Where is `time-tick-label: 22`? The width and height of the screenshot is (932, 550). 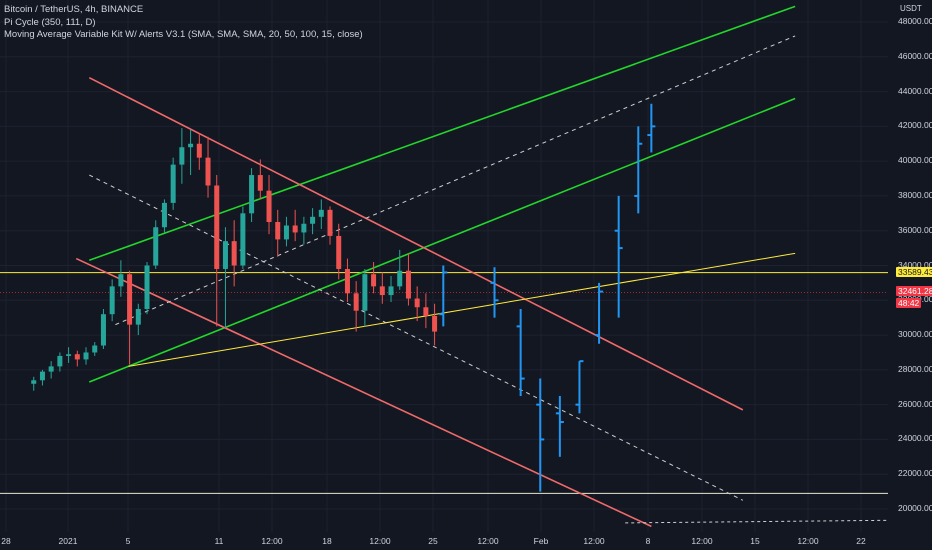 time-tick-label: 22 is located at coordinates (861, 541).